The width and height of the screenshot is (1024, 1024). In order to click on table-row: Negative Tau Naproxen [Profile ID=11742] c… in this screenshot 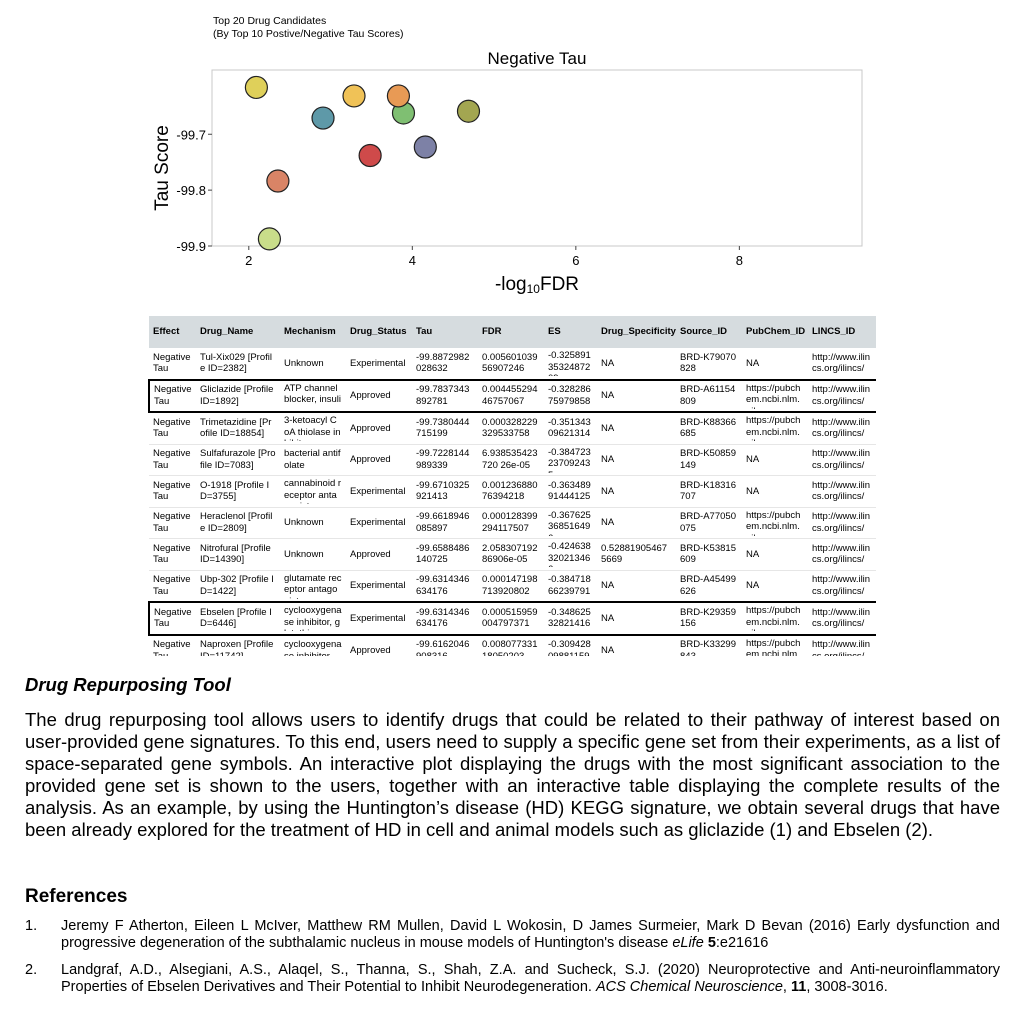, I will do `click(512, 645)`.